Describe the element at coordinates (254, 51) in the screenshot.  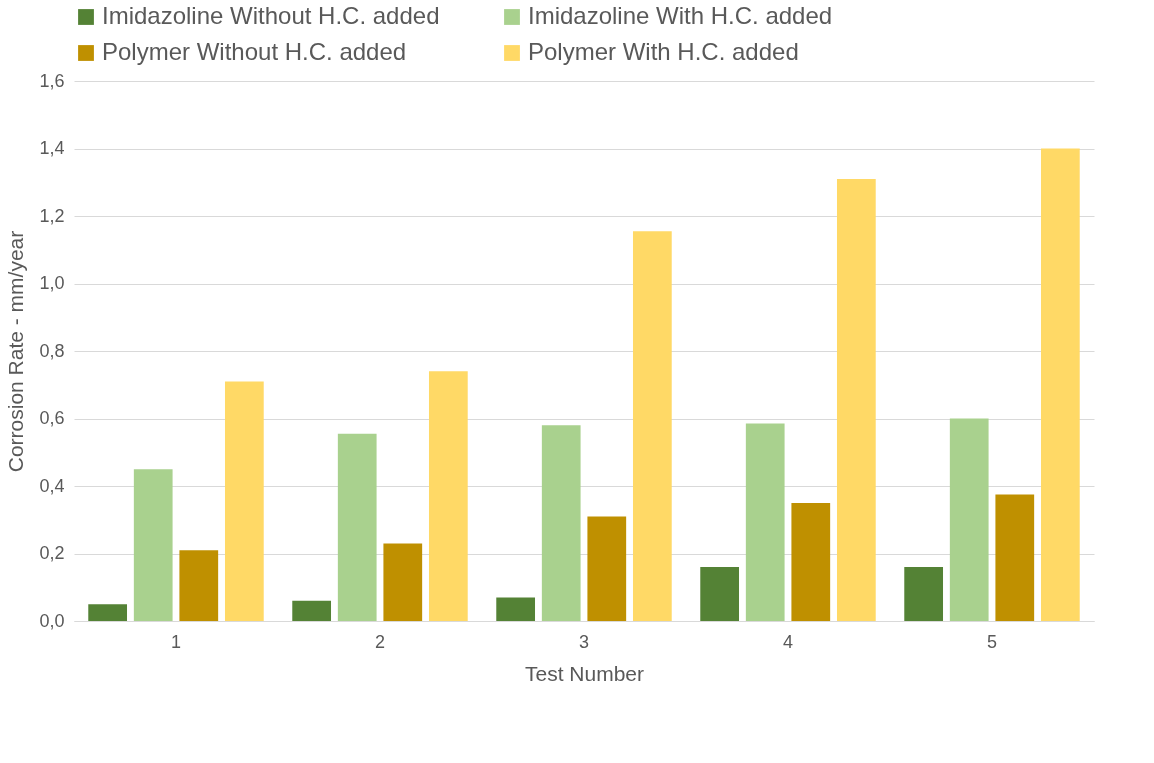
I see `legend-label: Polymer Without H.C. added` at that location.